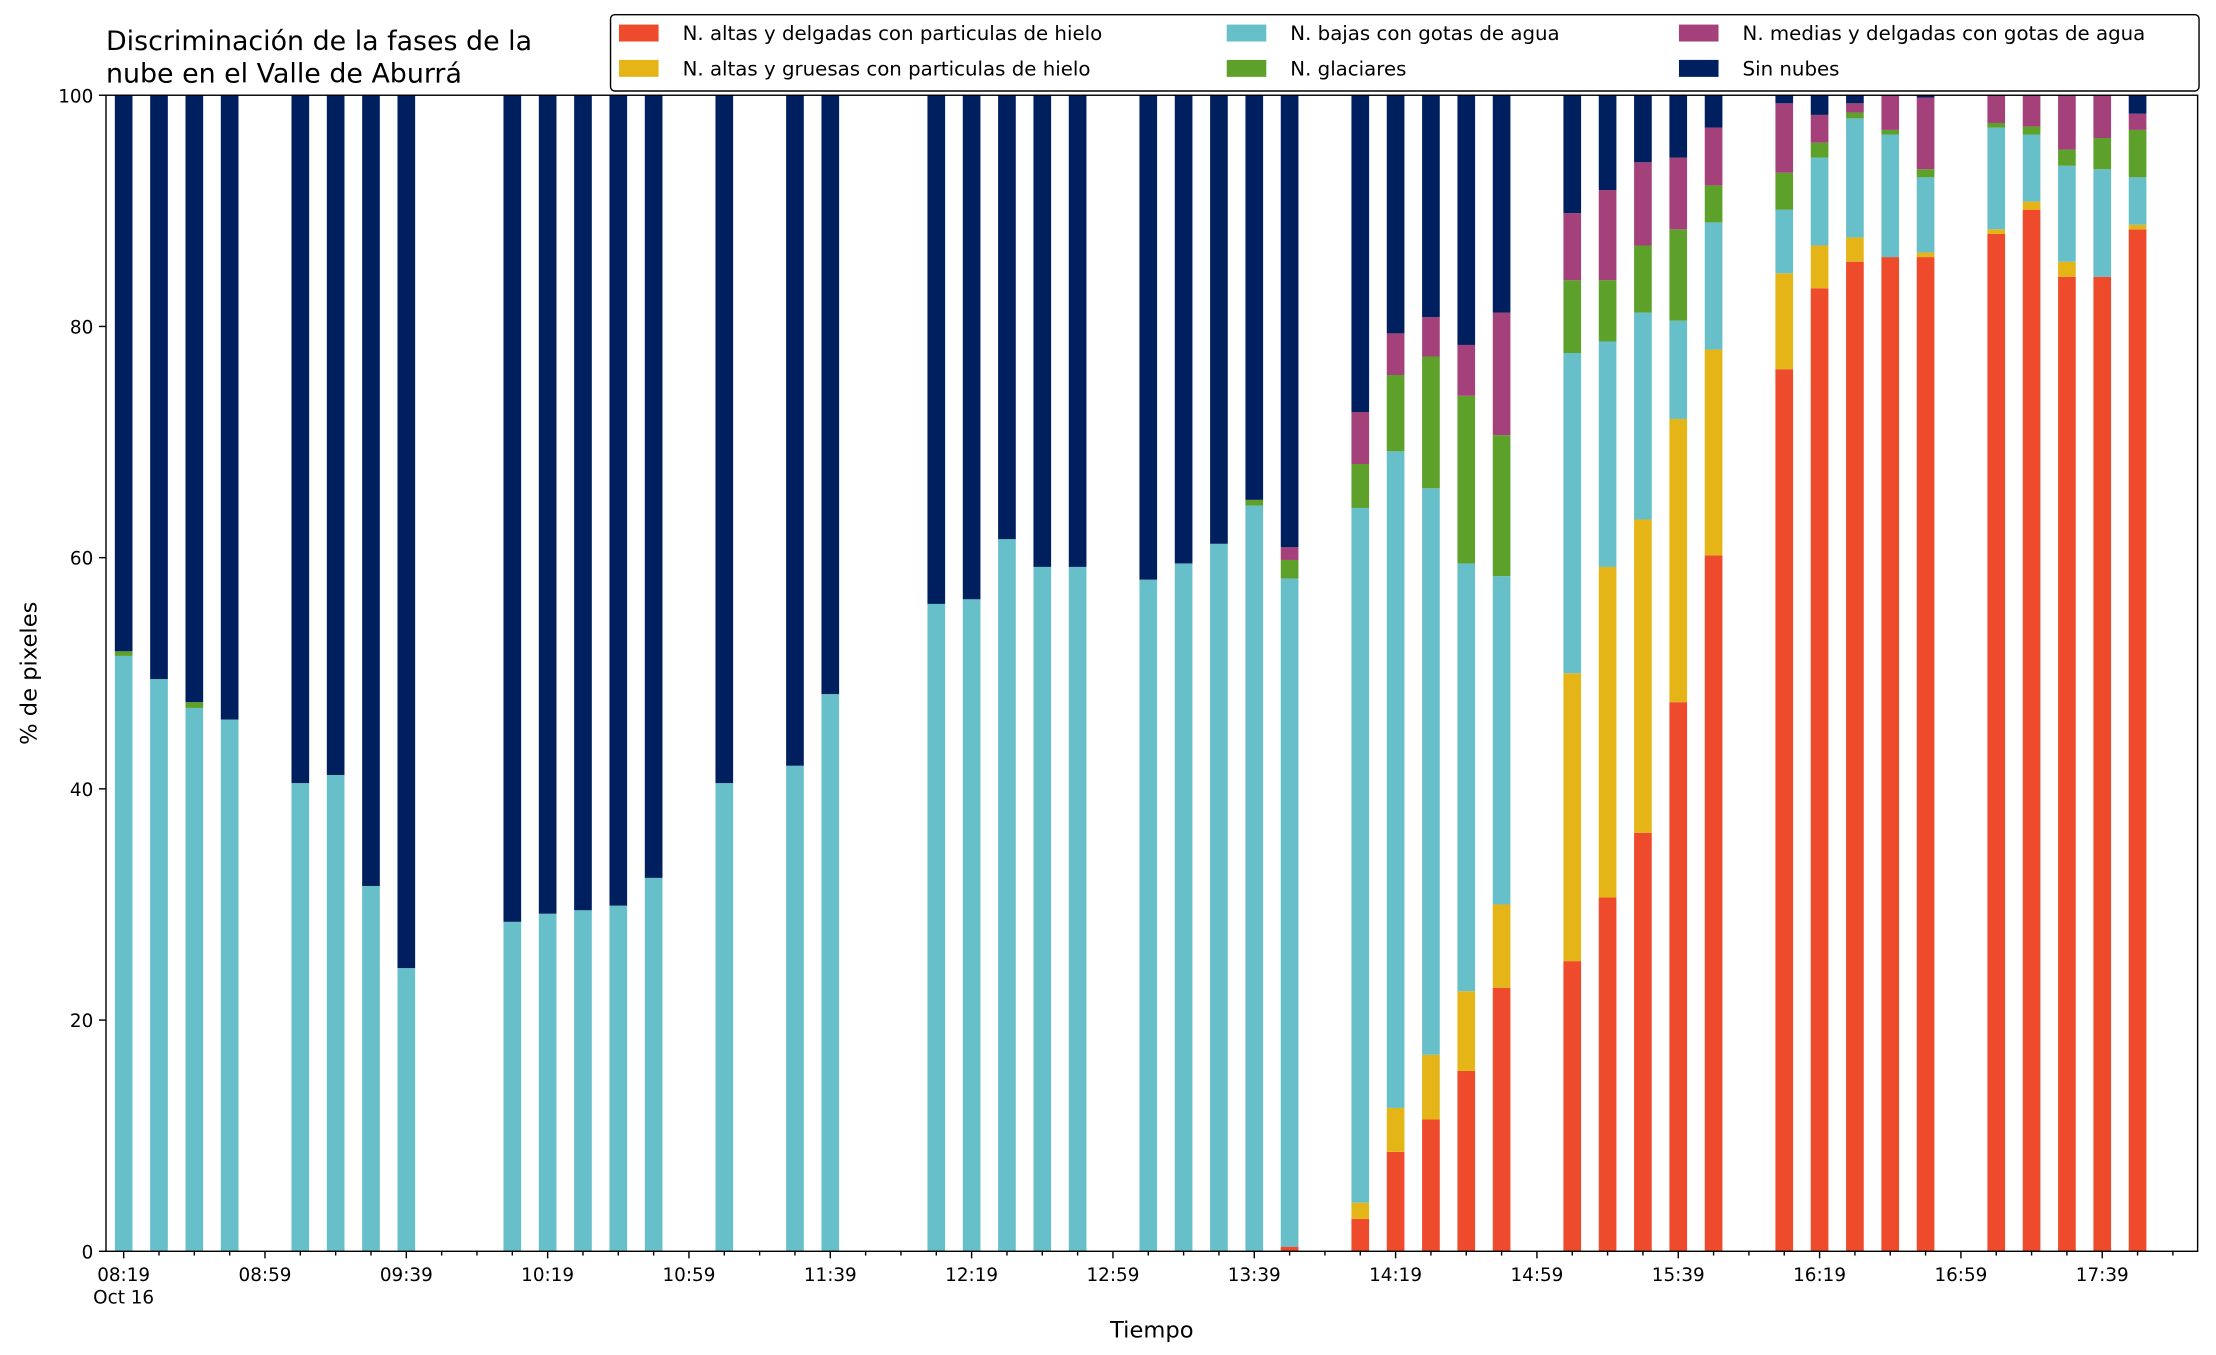 This screenshot has height=1355, width=2216. I want to click on chart-title: nube en el Valle de Aburrá, so click(284, 74).